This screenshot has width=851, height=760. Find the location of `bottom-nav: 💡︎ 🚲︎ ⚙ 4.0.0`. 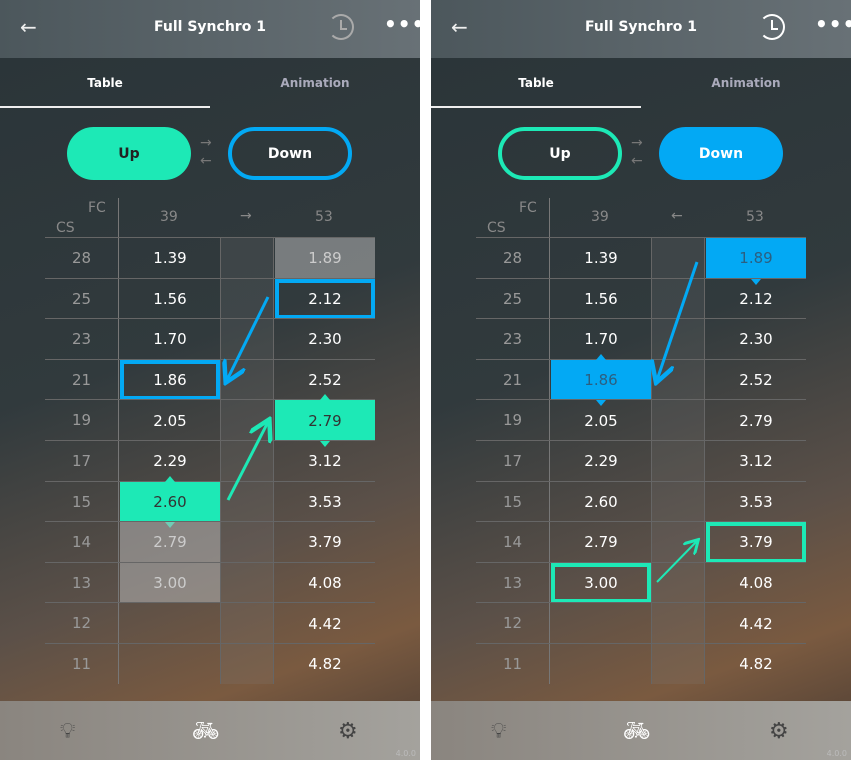

bottom-nav: 💡︎ 🚲︎ ⚙ 4.0.0 is located at coordinates (210, 730).